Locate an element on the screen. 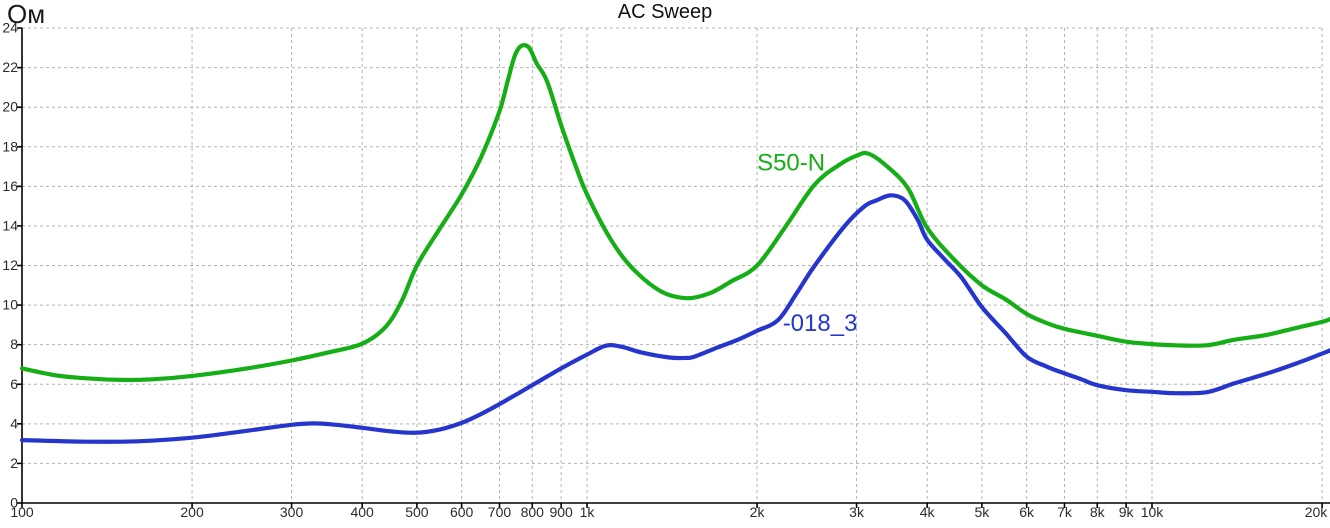  x-tick-label: 900 is located at coordinates (561, 512).